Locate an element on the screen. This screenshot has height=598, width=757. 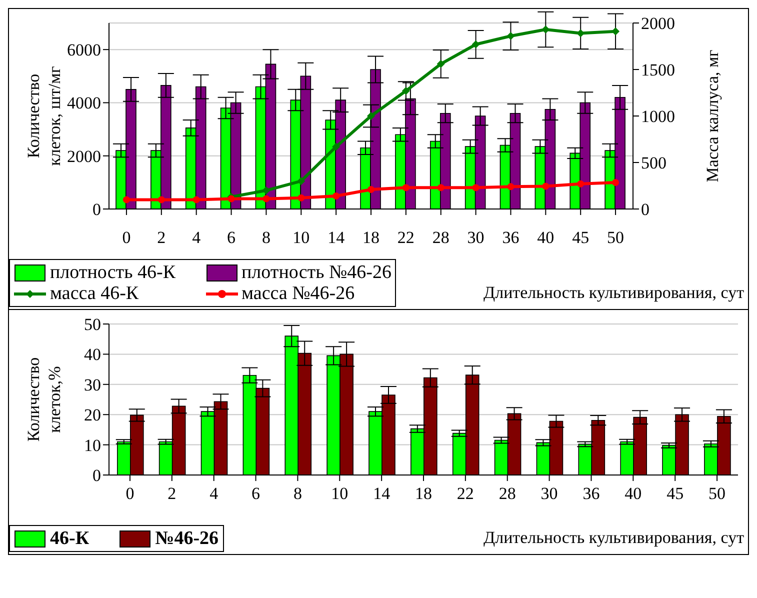
y-tick-label: 2000 is located at coordinates (84, 156).